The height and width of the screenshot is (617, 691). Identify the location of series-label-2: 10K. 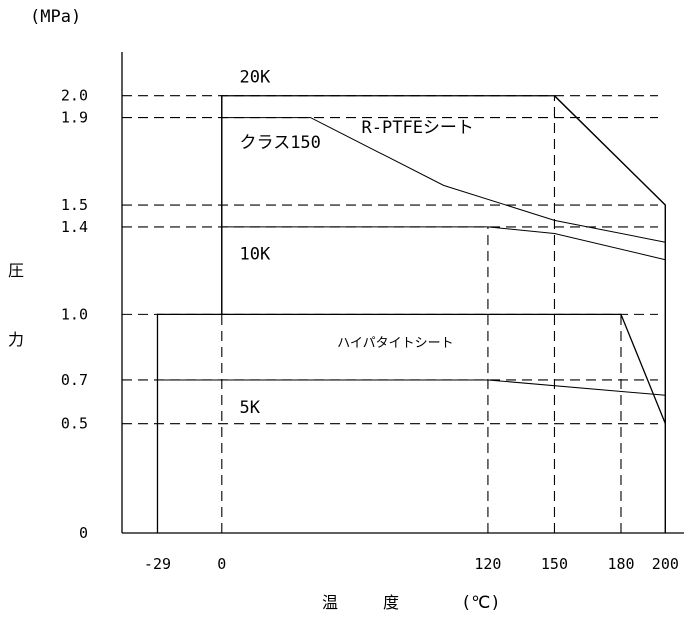
(255, 255).